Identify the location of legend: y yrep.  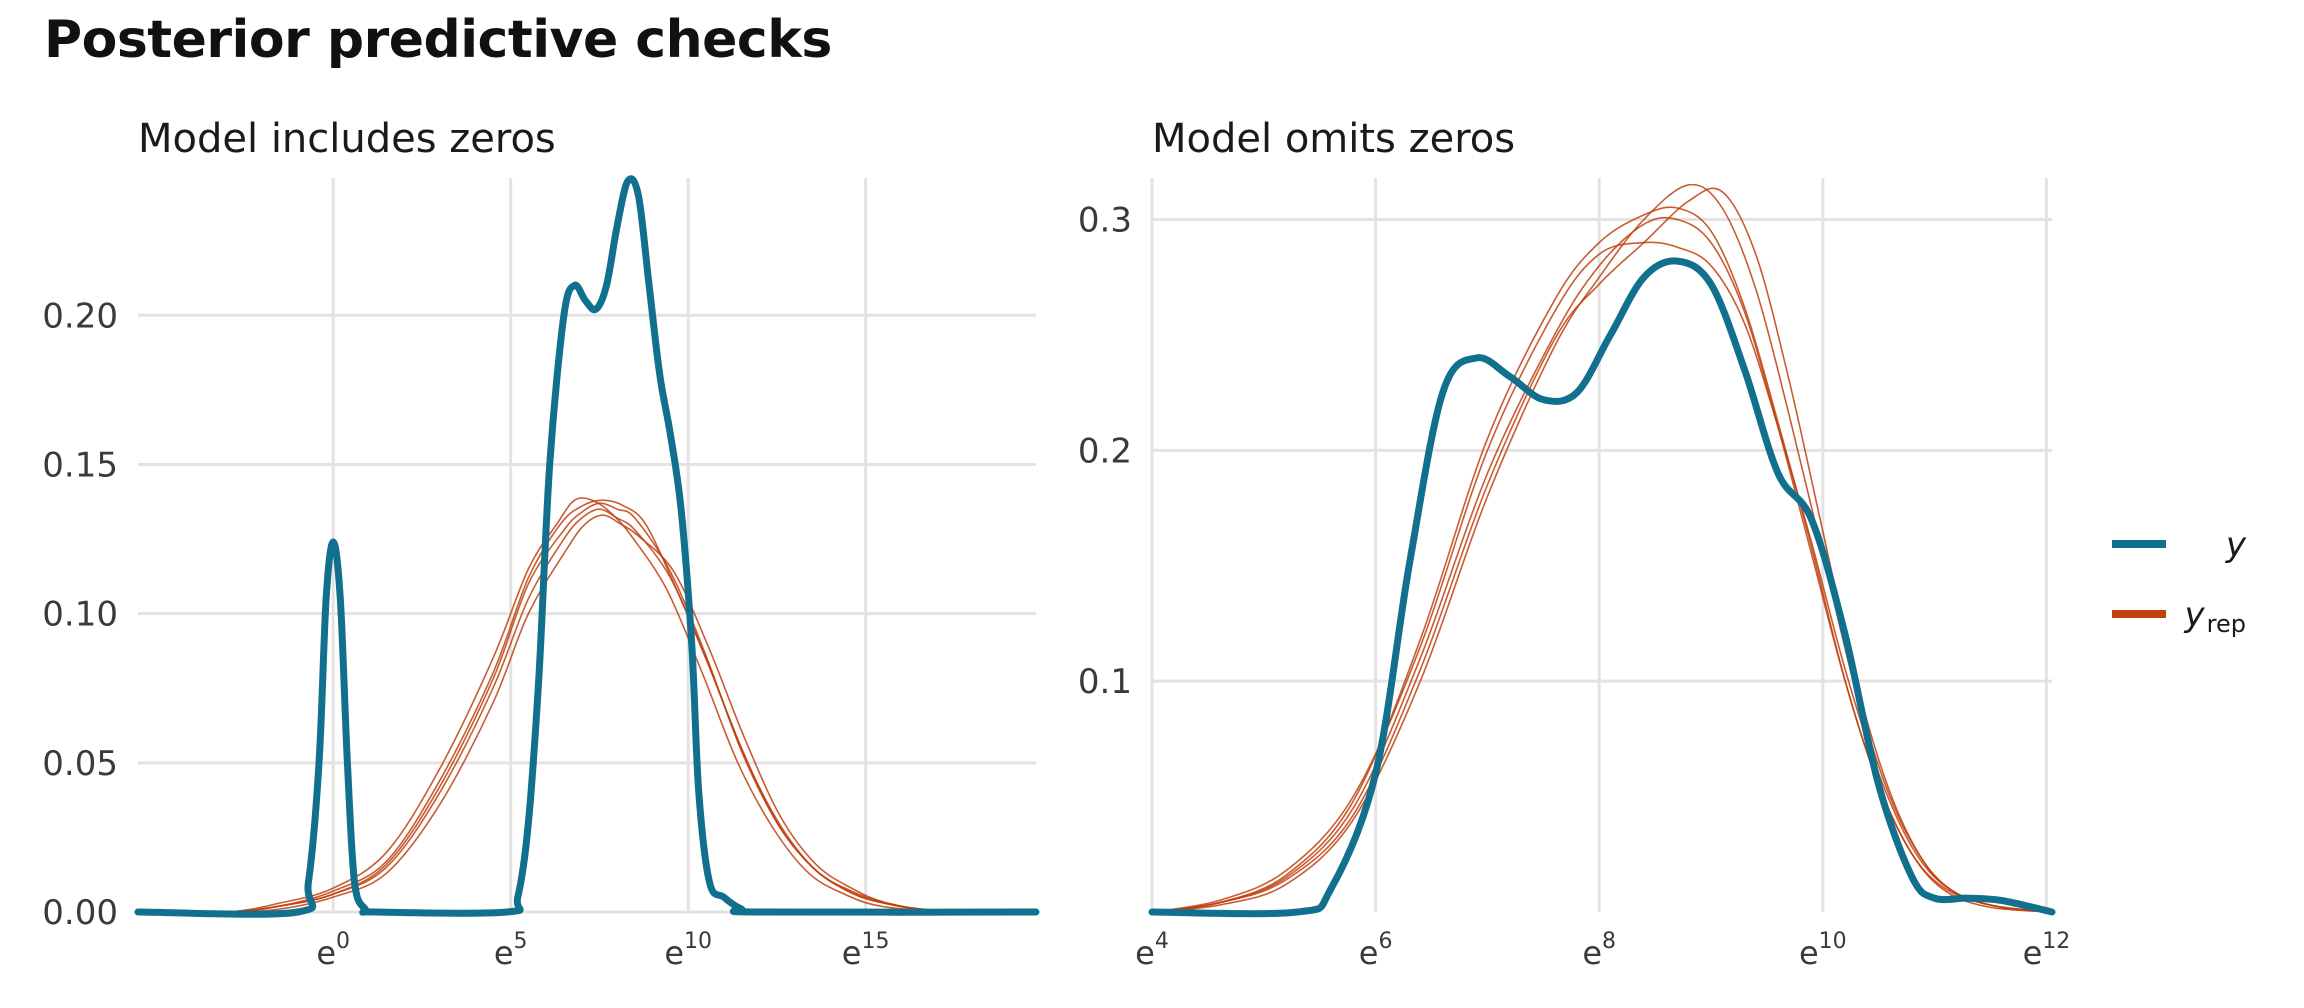
(2179, 581).